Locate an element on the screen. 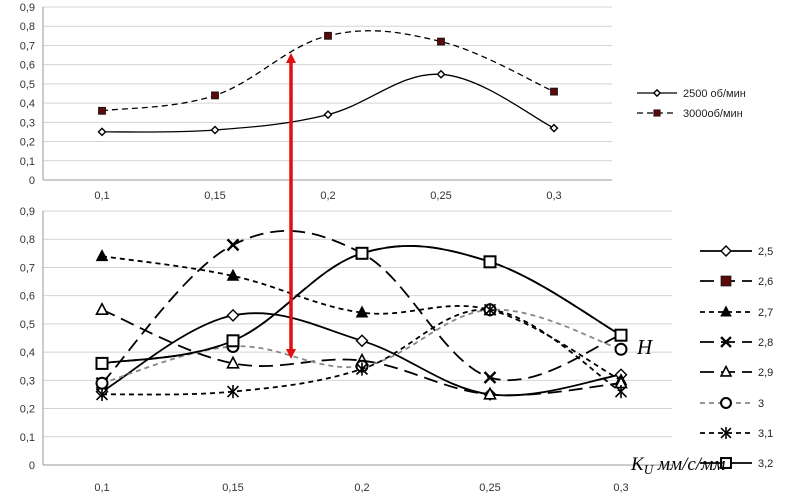 The image size is (785, 504). annotation-h: H is located at coordinates (645, 347).